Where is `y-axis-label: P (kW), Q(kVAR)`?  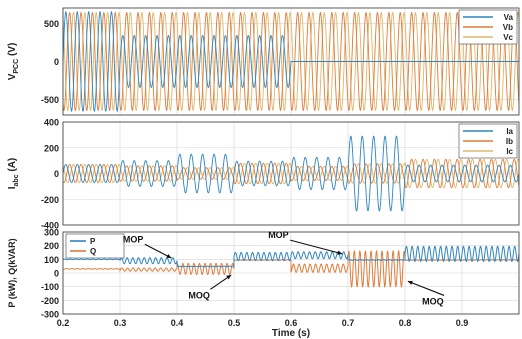
y-axis-label: P (kW), Q(kVAR) is located at coordinates (12, 272).